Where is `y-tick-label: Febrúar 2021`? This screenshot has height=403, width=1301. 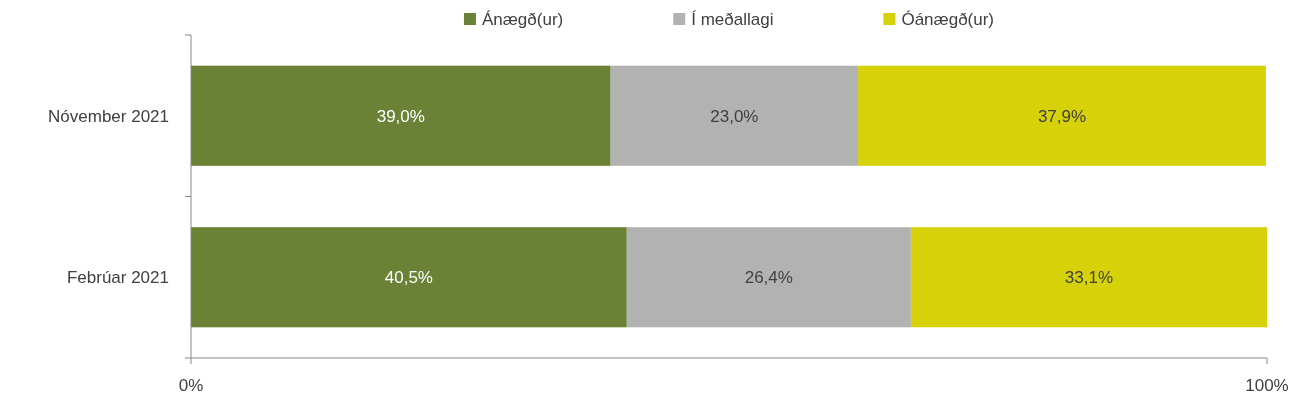 y-tick-label: Febrúar 2021 is located at coordinates (117, 278).